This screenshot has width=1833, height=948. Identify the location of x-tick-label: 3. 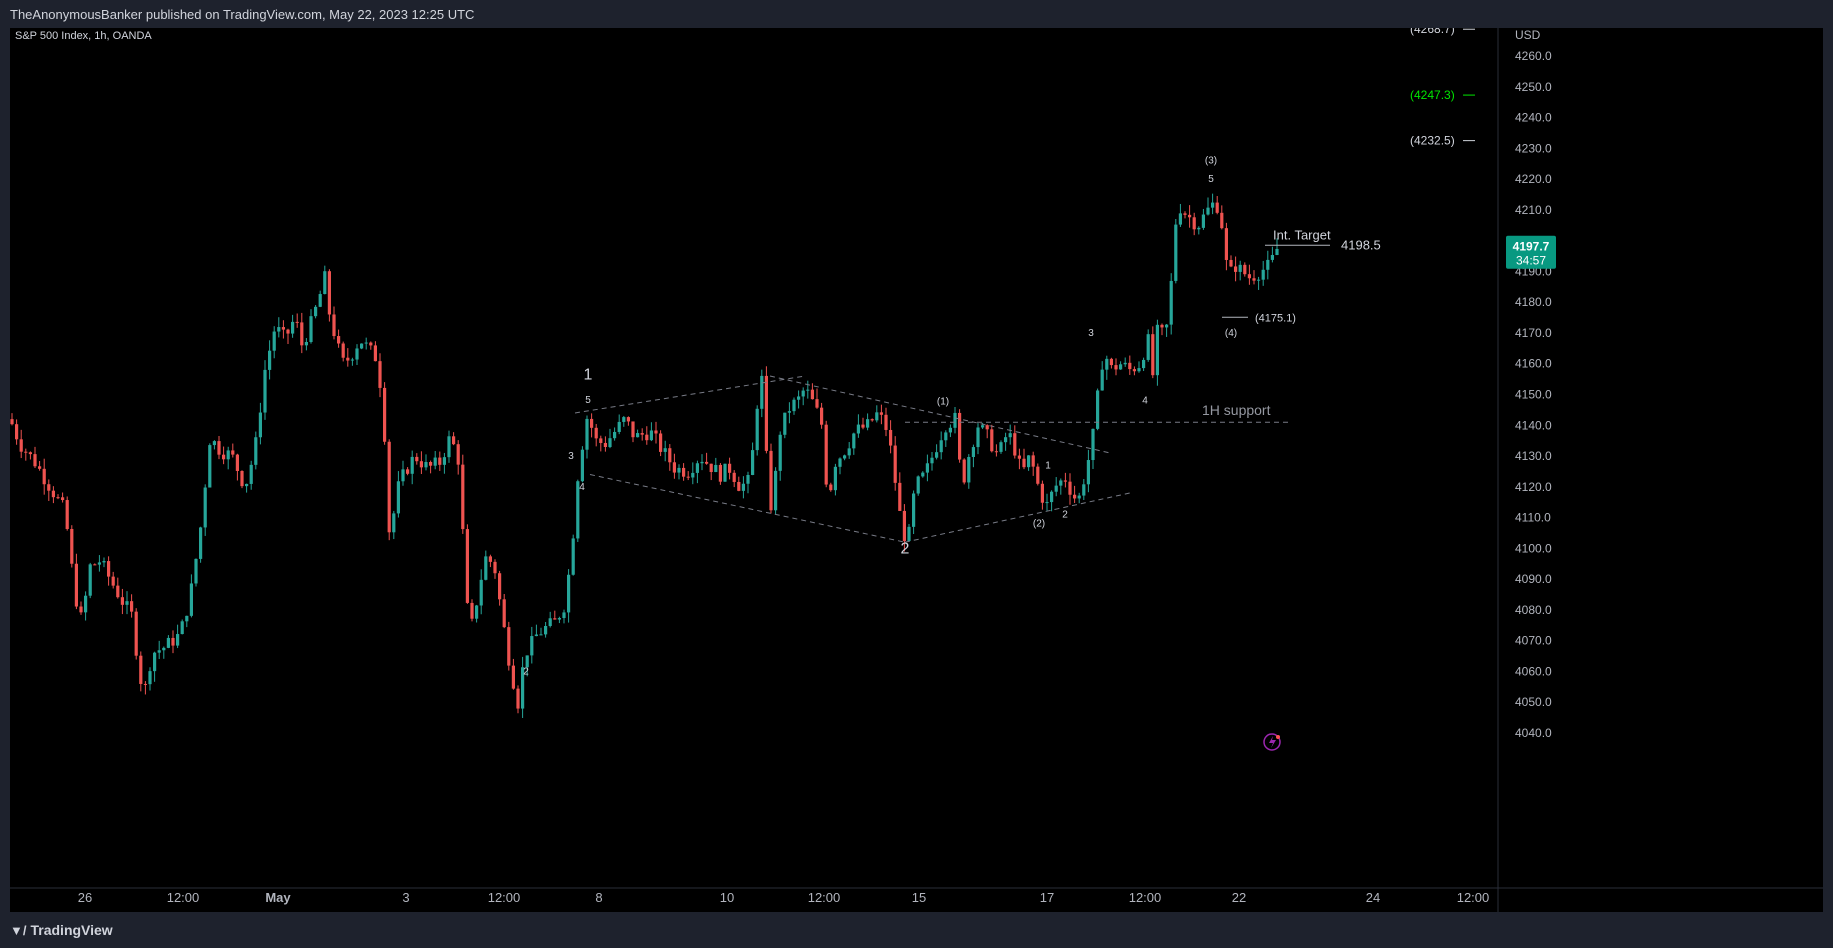
(405, 897).